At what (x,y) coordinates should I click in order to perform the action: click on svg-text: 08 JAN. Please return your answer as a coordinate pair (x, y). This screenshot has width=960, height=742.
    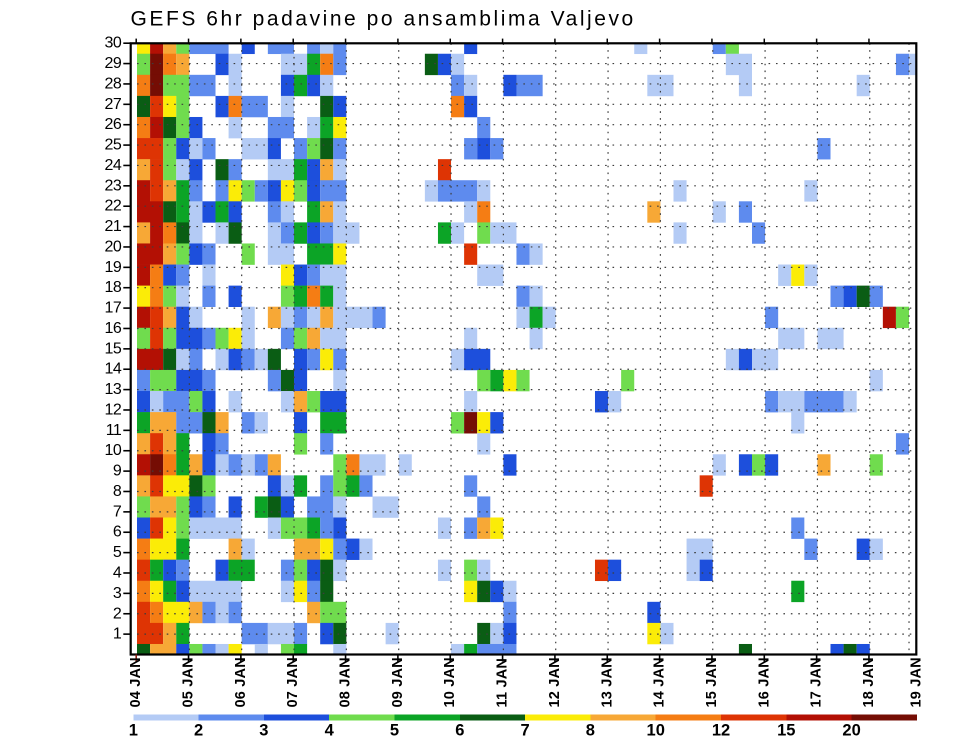
    Looking at the image, I should click on (346, 682).